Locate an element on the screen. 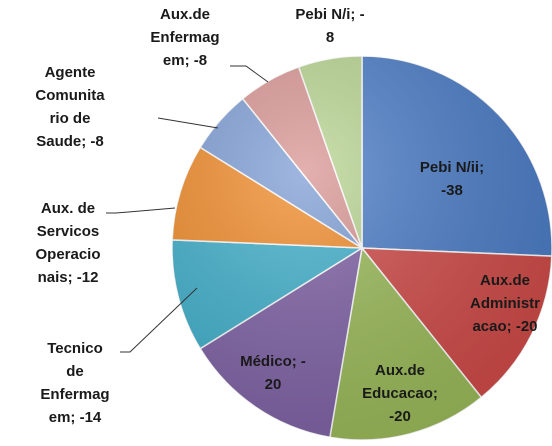 The image size is (552, 446). label-line: Agente is located at coordinates (70, 72).